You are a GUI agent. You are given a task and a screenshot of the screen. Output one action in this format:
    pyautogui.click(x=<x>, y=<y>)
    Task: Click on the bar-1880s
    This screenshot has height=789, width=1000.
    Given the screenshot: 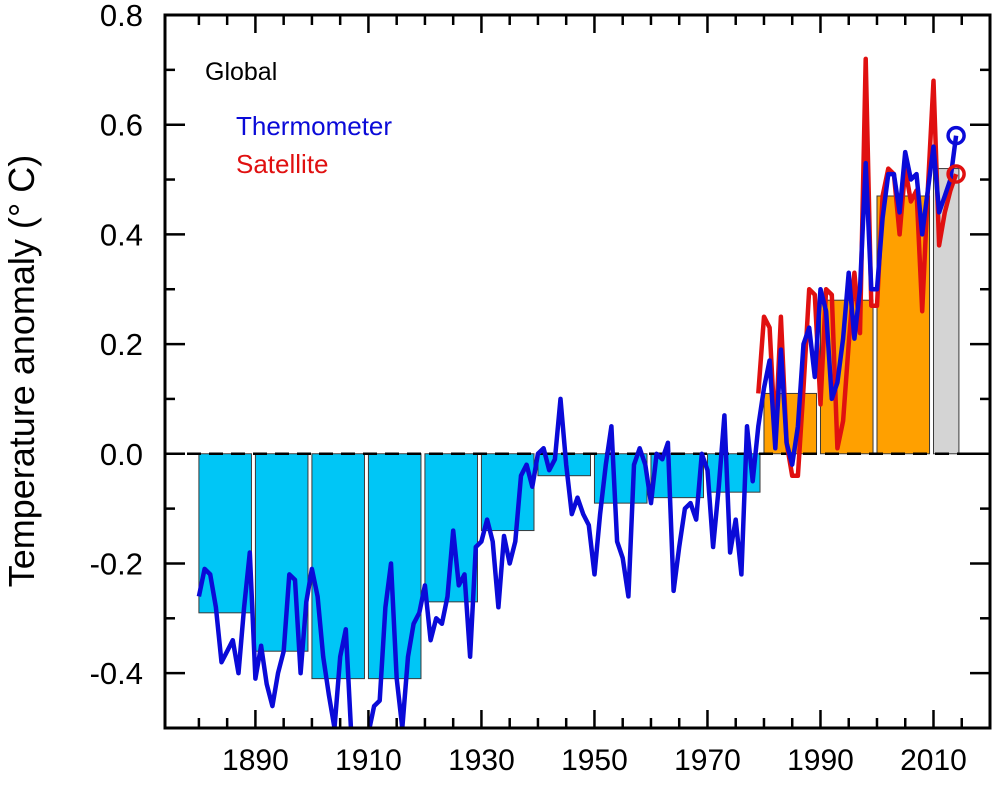 What is the action you would take?
    pyautogui.click(x=225, y=533)
    